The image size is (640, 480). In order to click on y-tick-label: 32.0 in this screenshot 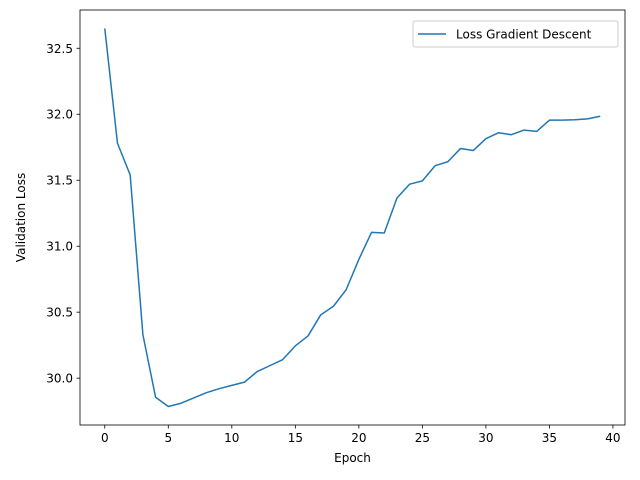, I will do `click(59, 115)`.